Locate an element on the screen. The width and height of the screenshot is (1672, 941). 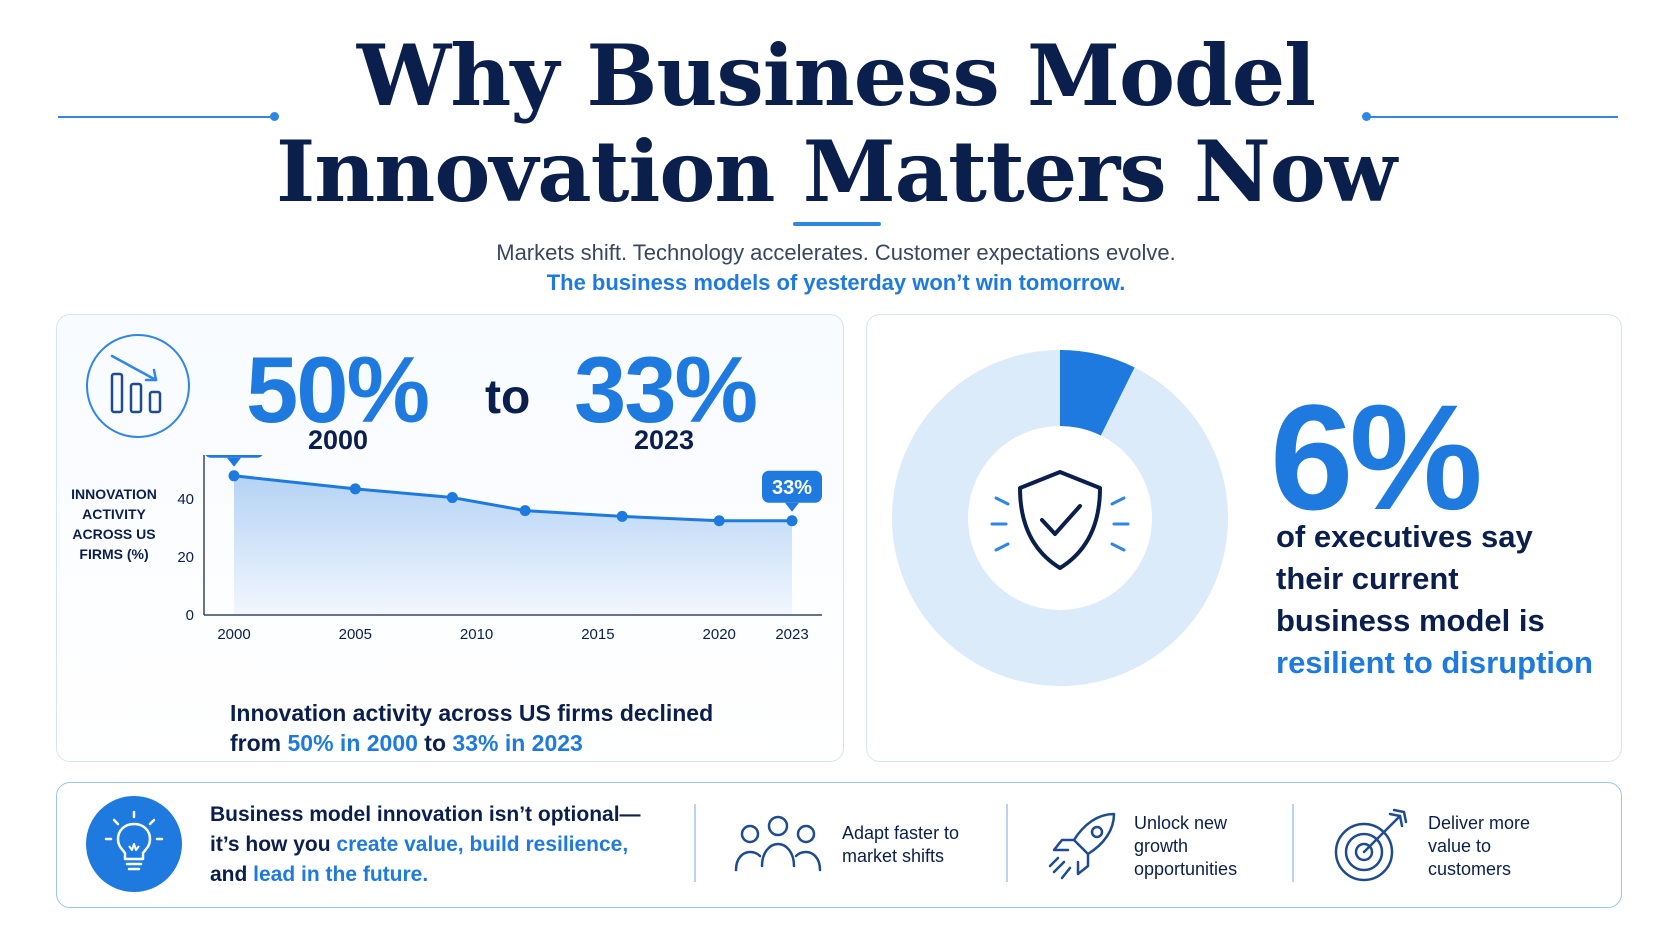
page-title-line-1: Why Business Model is located at coordinates (836, 75).